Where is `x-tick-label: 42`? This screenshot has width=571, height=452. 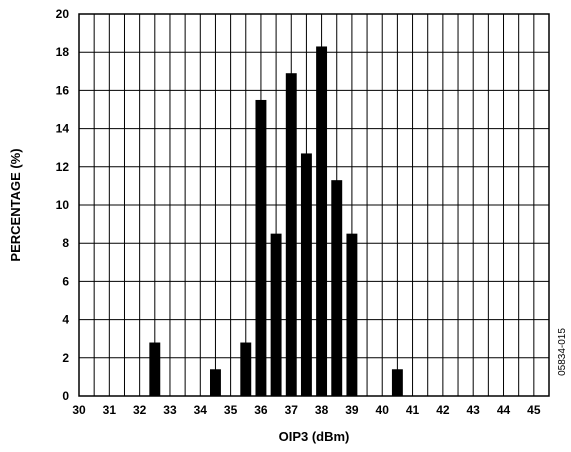 x-tick-label: 42 is located at coordinates (443, 410).